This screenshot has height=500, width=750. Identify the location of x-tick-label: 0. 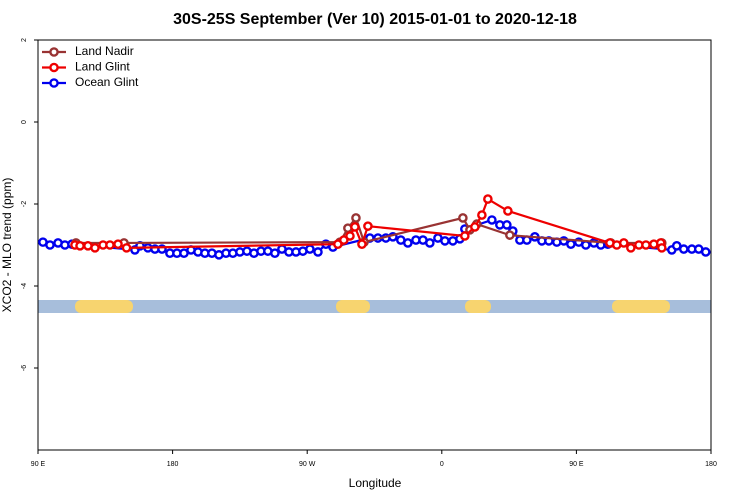
(442, 464).